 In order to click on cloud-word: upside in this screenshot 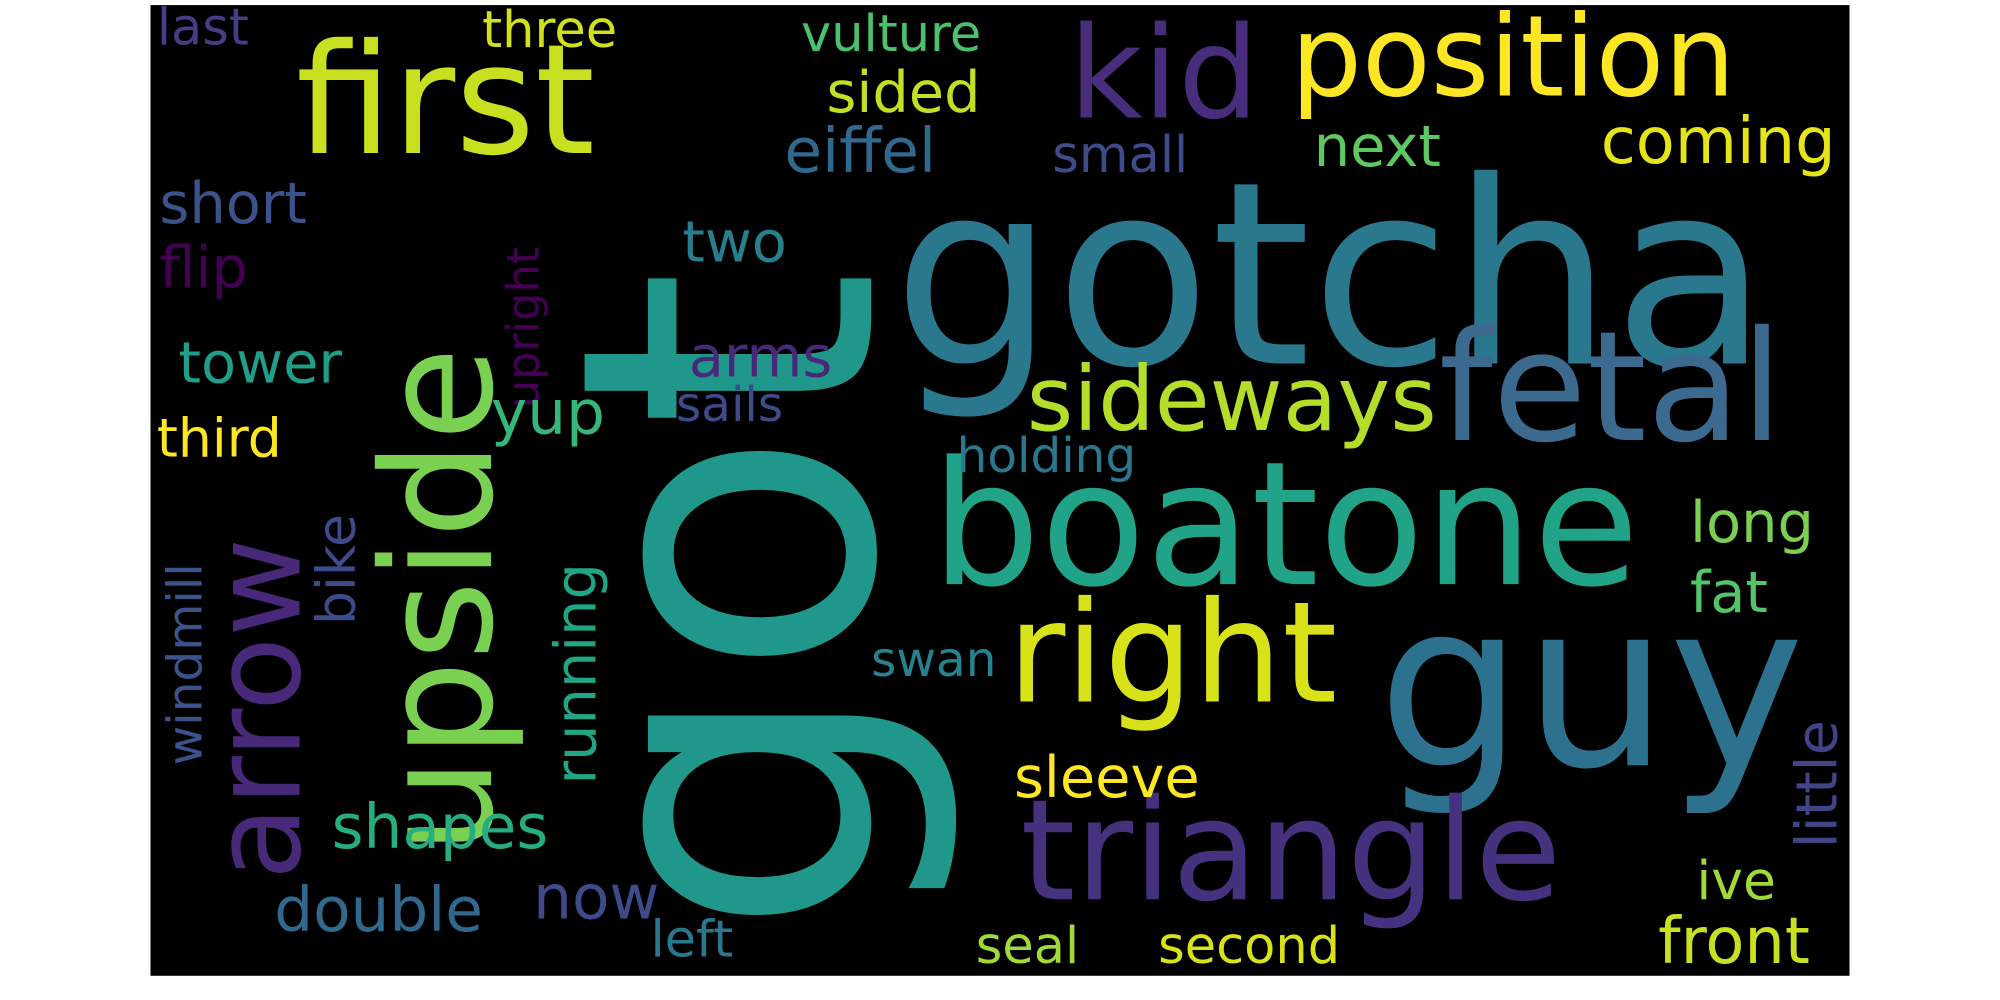, I will do `click(439, 601)`.